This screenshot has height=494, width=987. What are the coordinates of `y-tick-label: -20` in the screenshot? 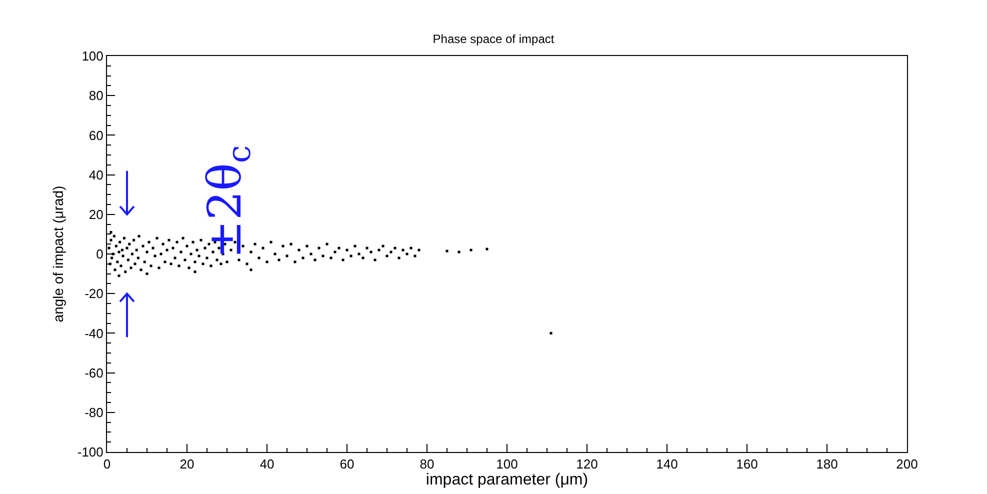 It's located at (94, 294).